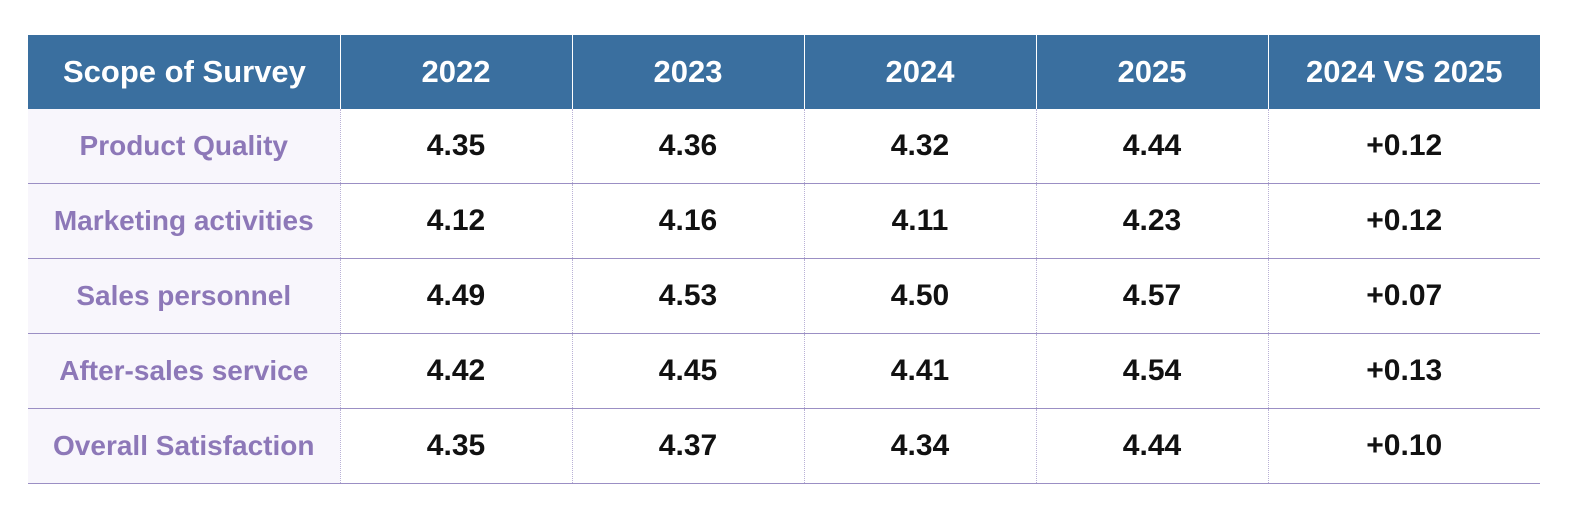 Image resolution: width=1593 pixels, height=528 pixels. Describe the element at coordinates (184, 296) in the screenshot. I see `row-label: Sales personnel` at that location.